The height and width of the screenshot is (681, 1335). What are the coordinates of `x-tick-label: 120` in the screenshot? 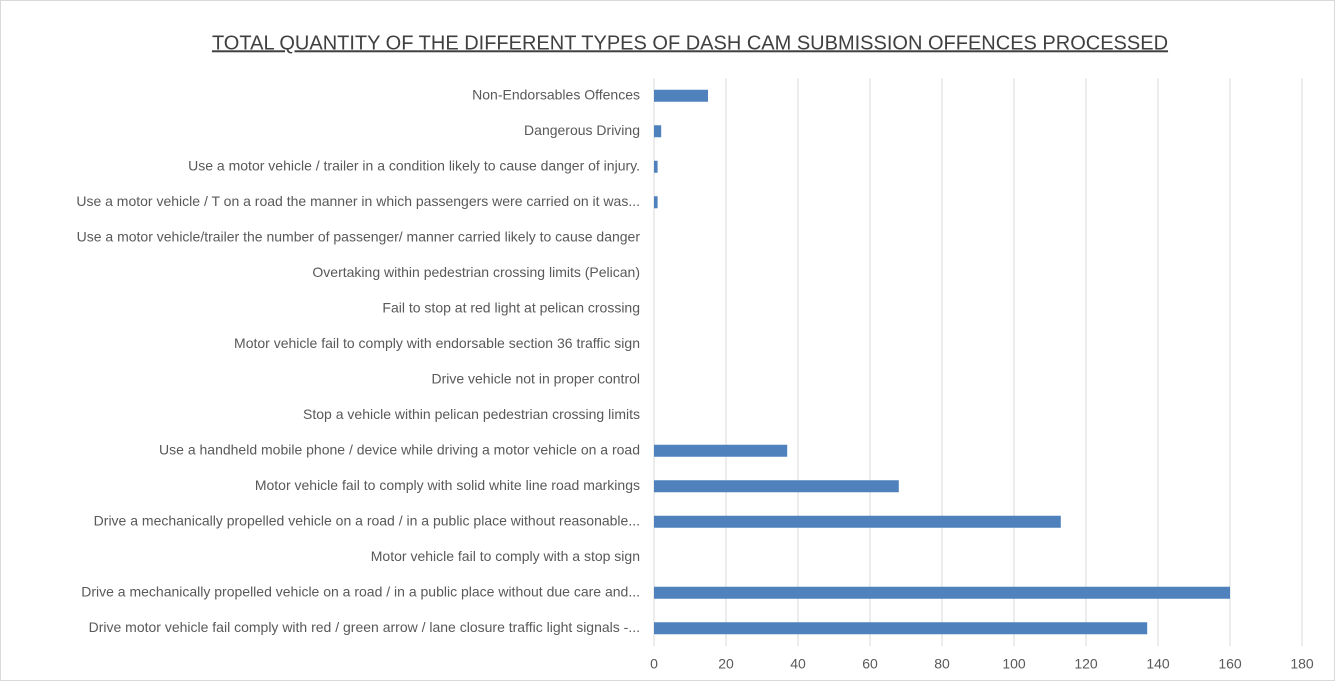 It's located at (1086, 664).